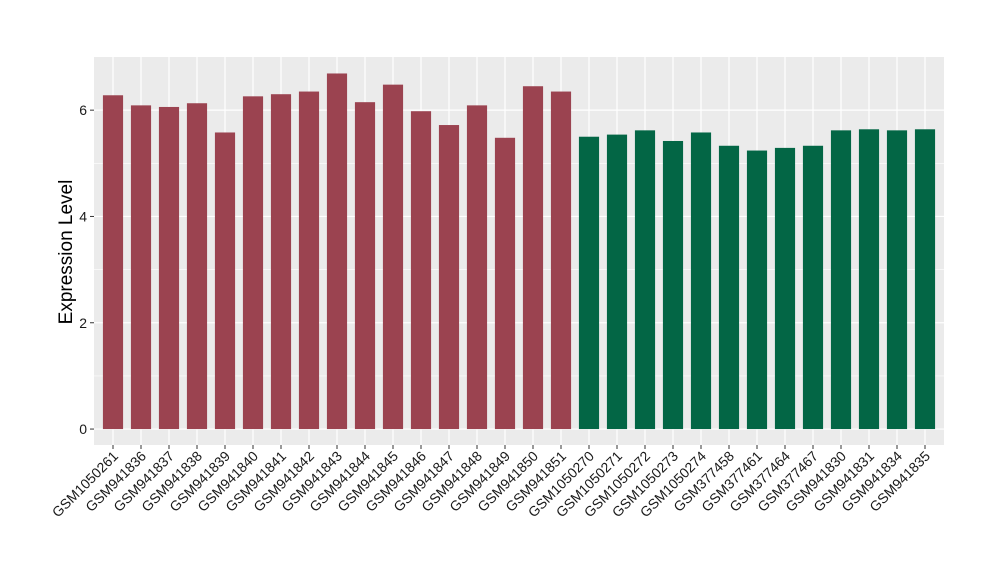  Describe the element at coordinates (86, 269) in the screenshot. I see `y-axis: 0 2 4 6` at that location.